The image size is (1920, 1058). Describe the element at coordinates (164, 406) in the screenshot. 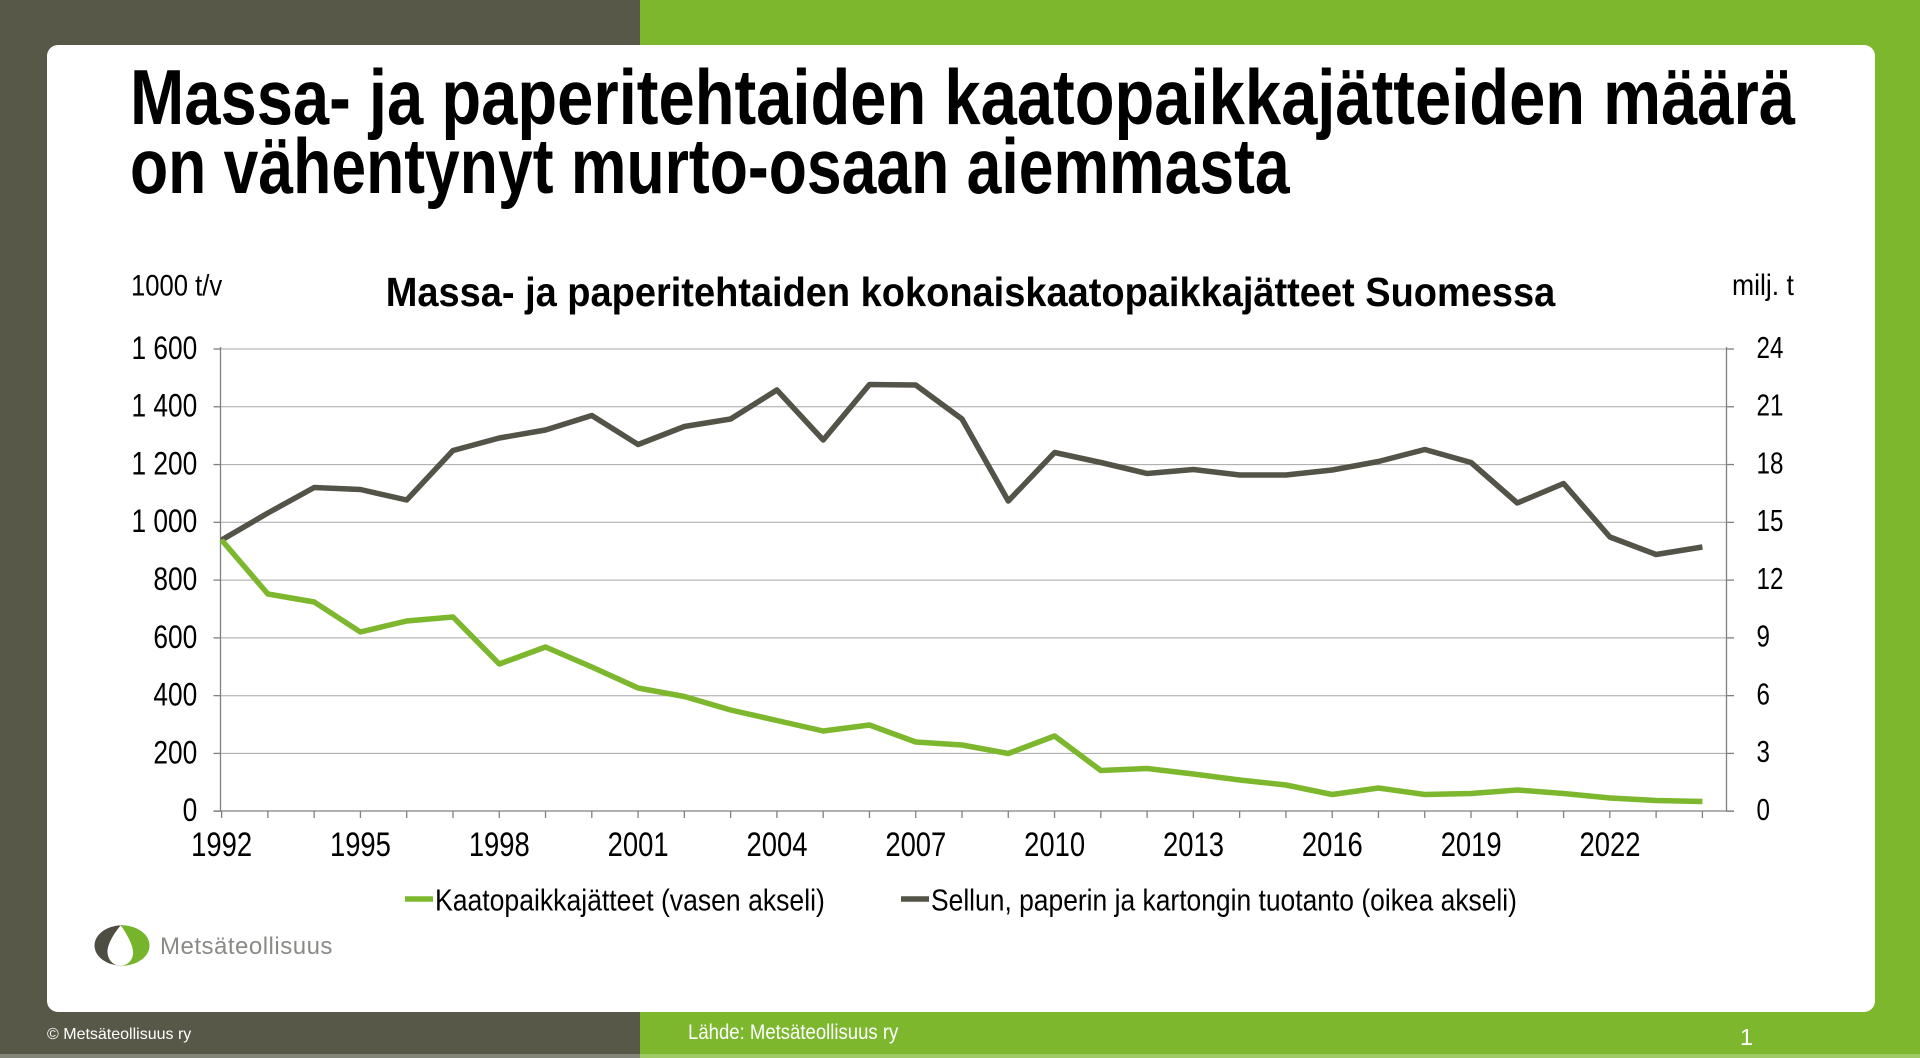

I see `svg-text: 1 400` at that location.